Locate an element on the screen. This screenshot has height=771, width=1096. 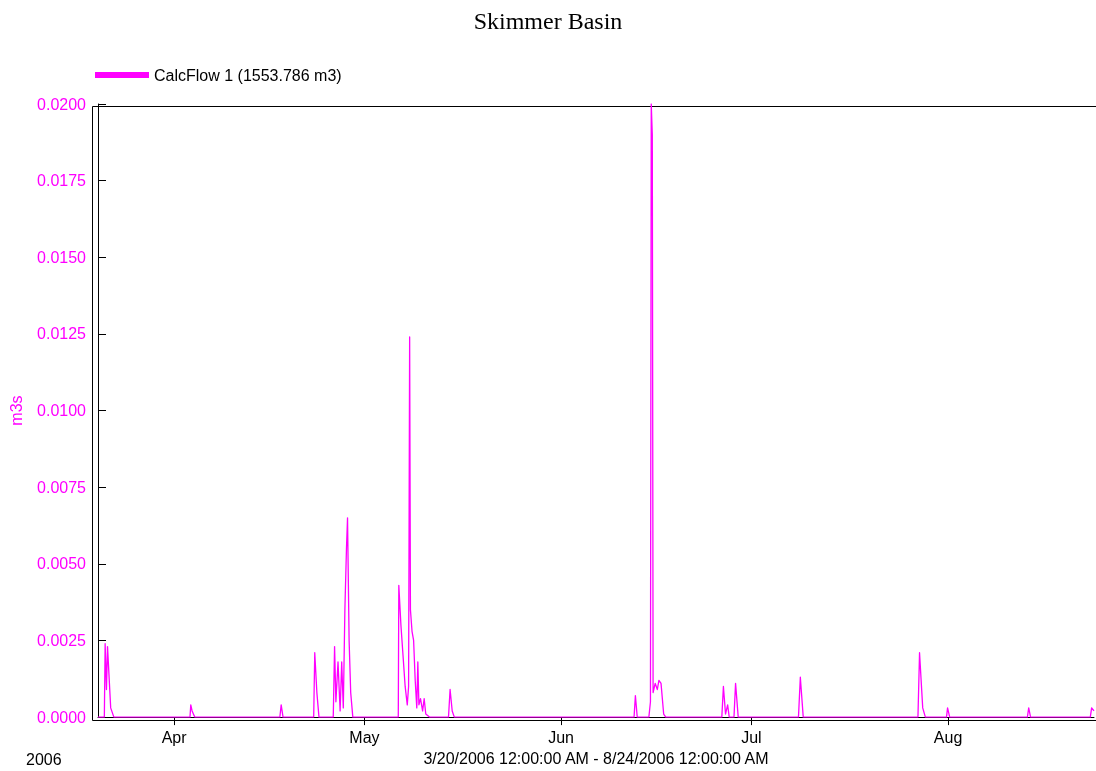
y-tick-label: 0.0025 is located at coordinates (62, 640).